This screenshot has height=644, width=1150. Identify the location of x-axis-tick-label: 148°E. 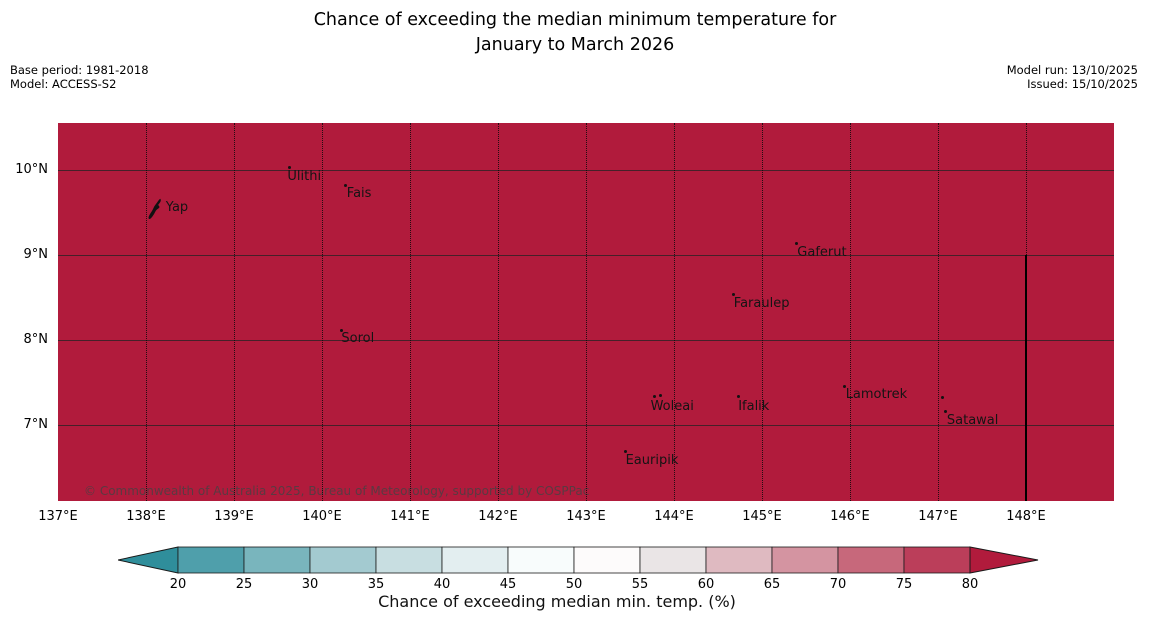
(1026, 516).